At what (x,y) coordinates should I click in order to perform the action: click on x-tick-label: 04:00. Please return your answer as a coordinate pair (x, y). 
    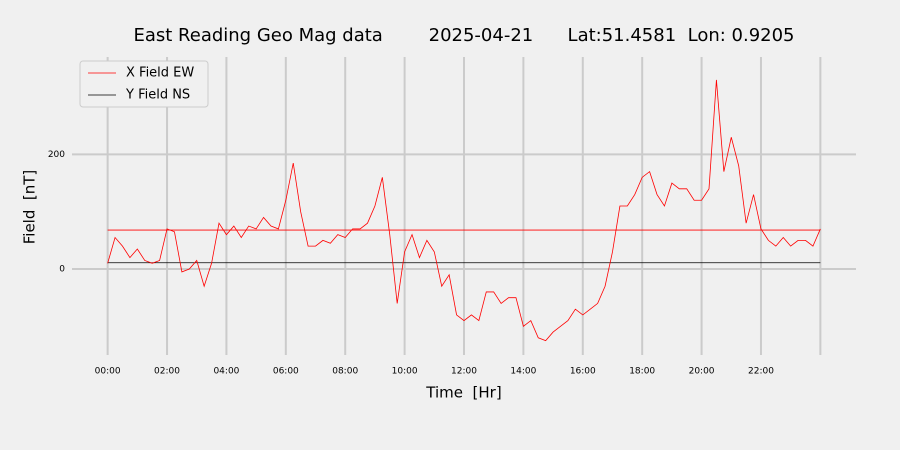
    Looking at the image, I should click on (226, 372).